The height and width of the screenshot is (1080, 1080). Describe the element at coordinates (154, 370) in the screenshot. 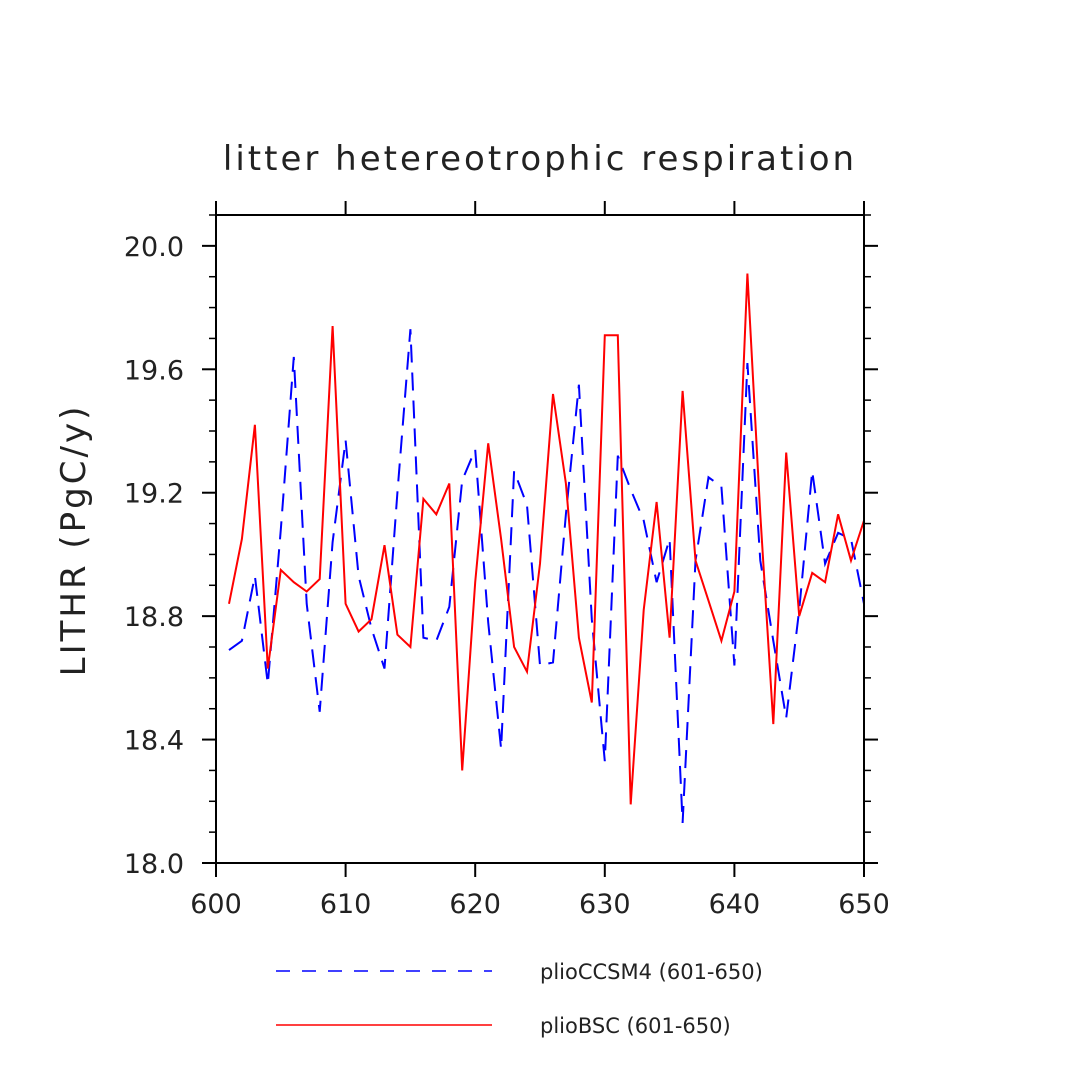

I see `y-tick-label: 19.6` at that location.